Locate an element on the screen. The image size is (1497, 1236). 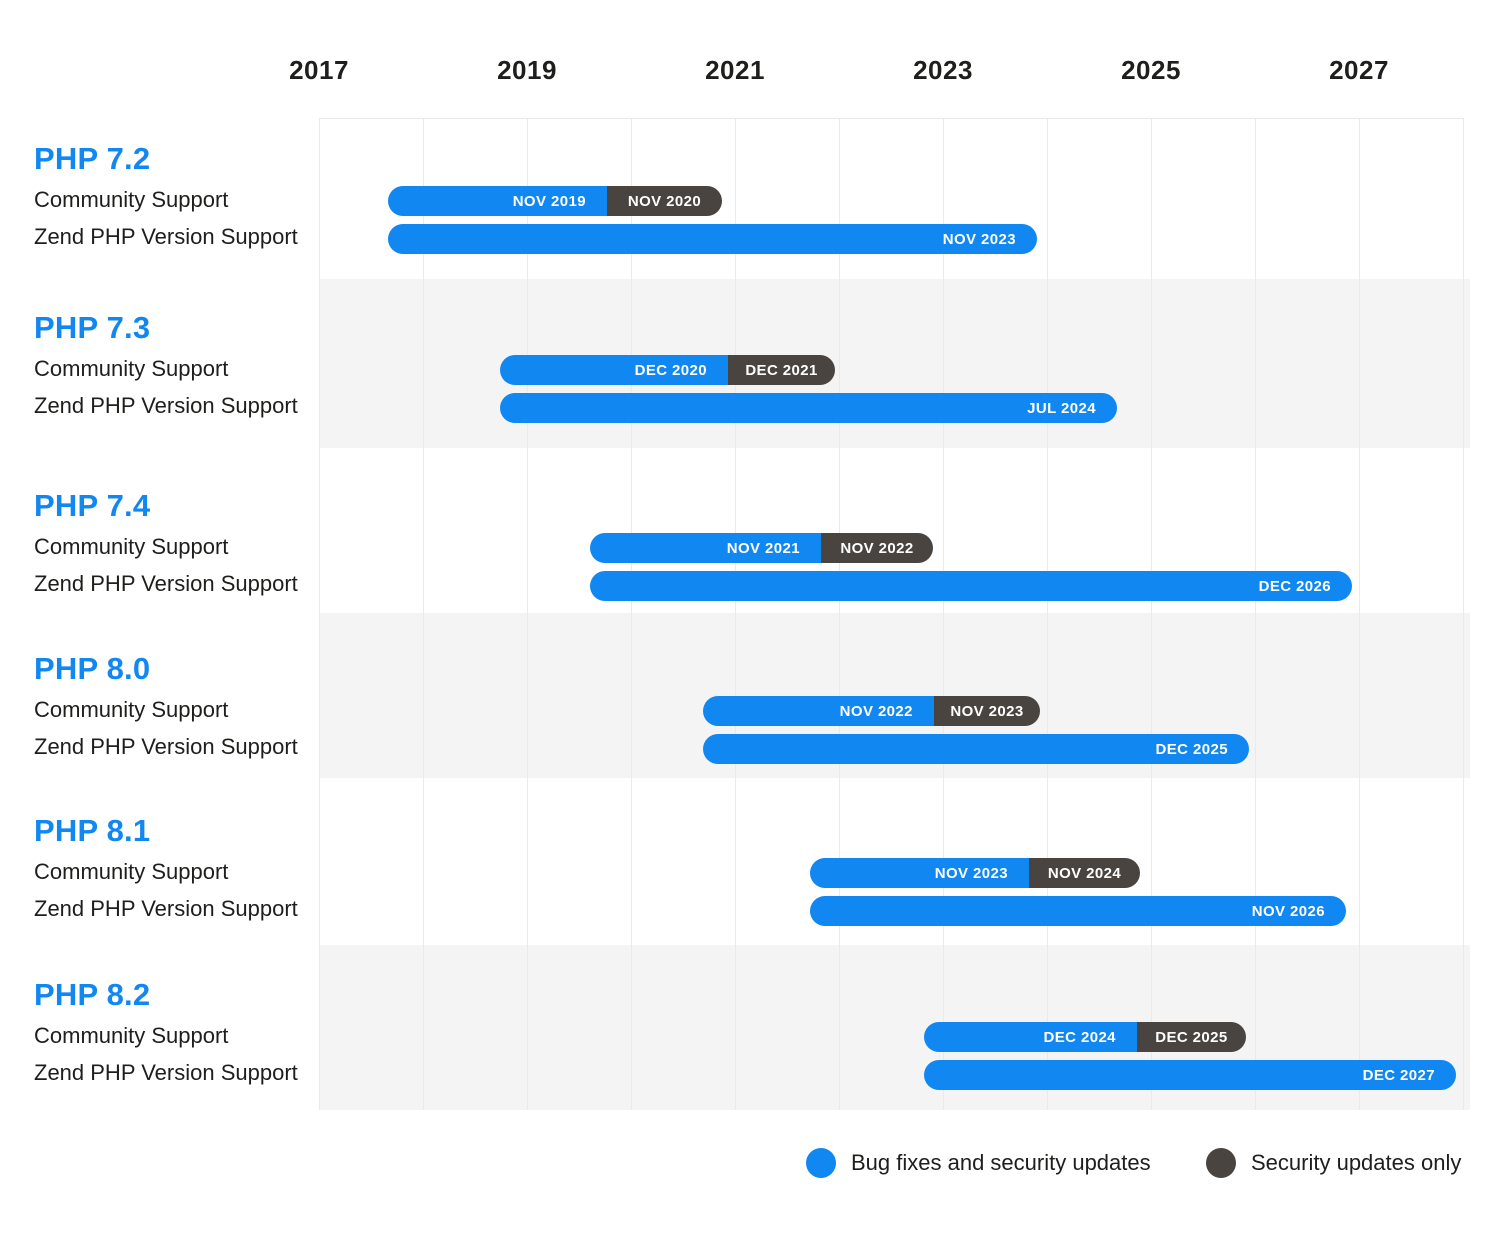
bar-segment-security-only: DEC 2021 is located at coordinates (782, 370).